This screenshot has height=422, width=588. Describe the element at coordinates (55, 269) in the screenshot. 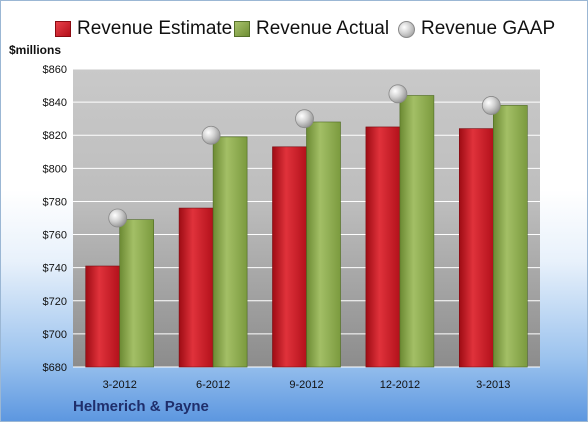

I see `y-tick-label: $740` at that location.